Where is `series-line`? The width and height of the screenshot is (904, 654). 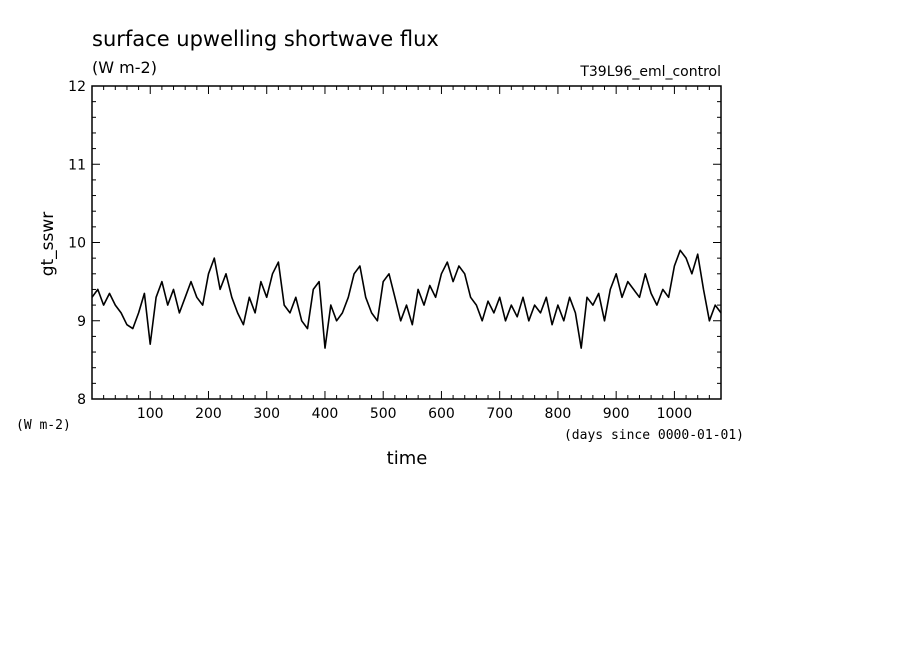
series-line is located at coordinates (406, 299).